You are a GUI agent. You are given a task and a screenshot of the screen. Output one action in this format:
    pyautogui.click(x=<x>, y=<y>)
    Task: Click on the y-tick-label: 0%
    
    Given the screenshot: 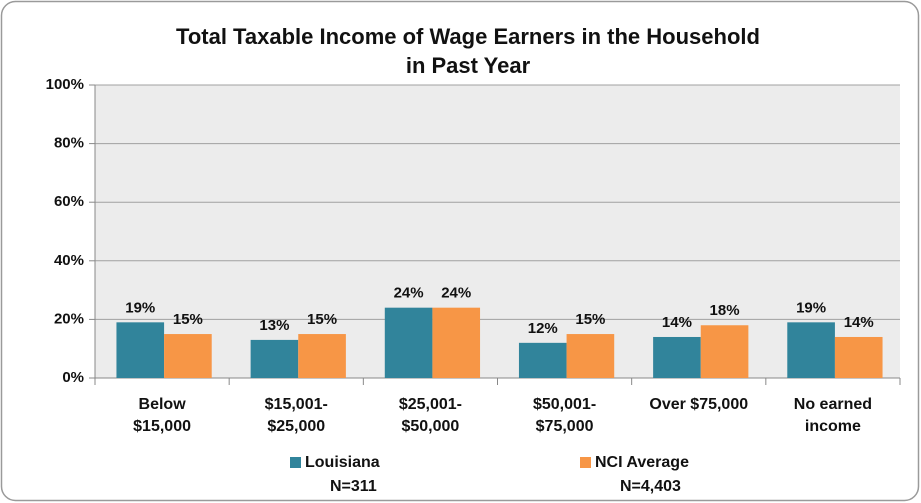 What is the action you would take?
    pyautogui.click(x=73, y=377)
    